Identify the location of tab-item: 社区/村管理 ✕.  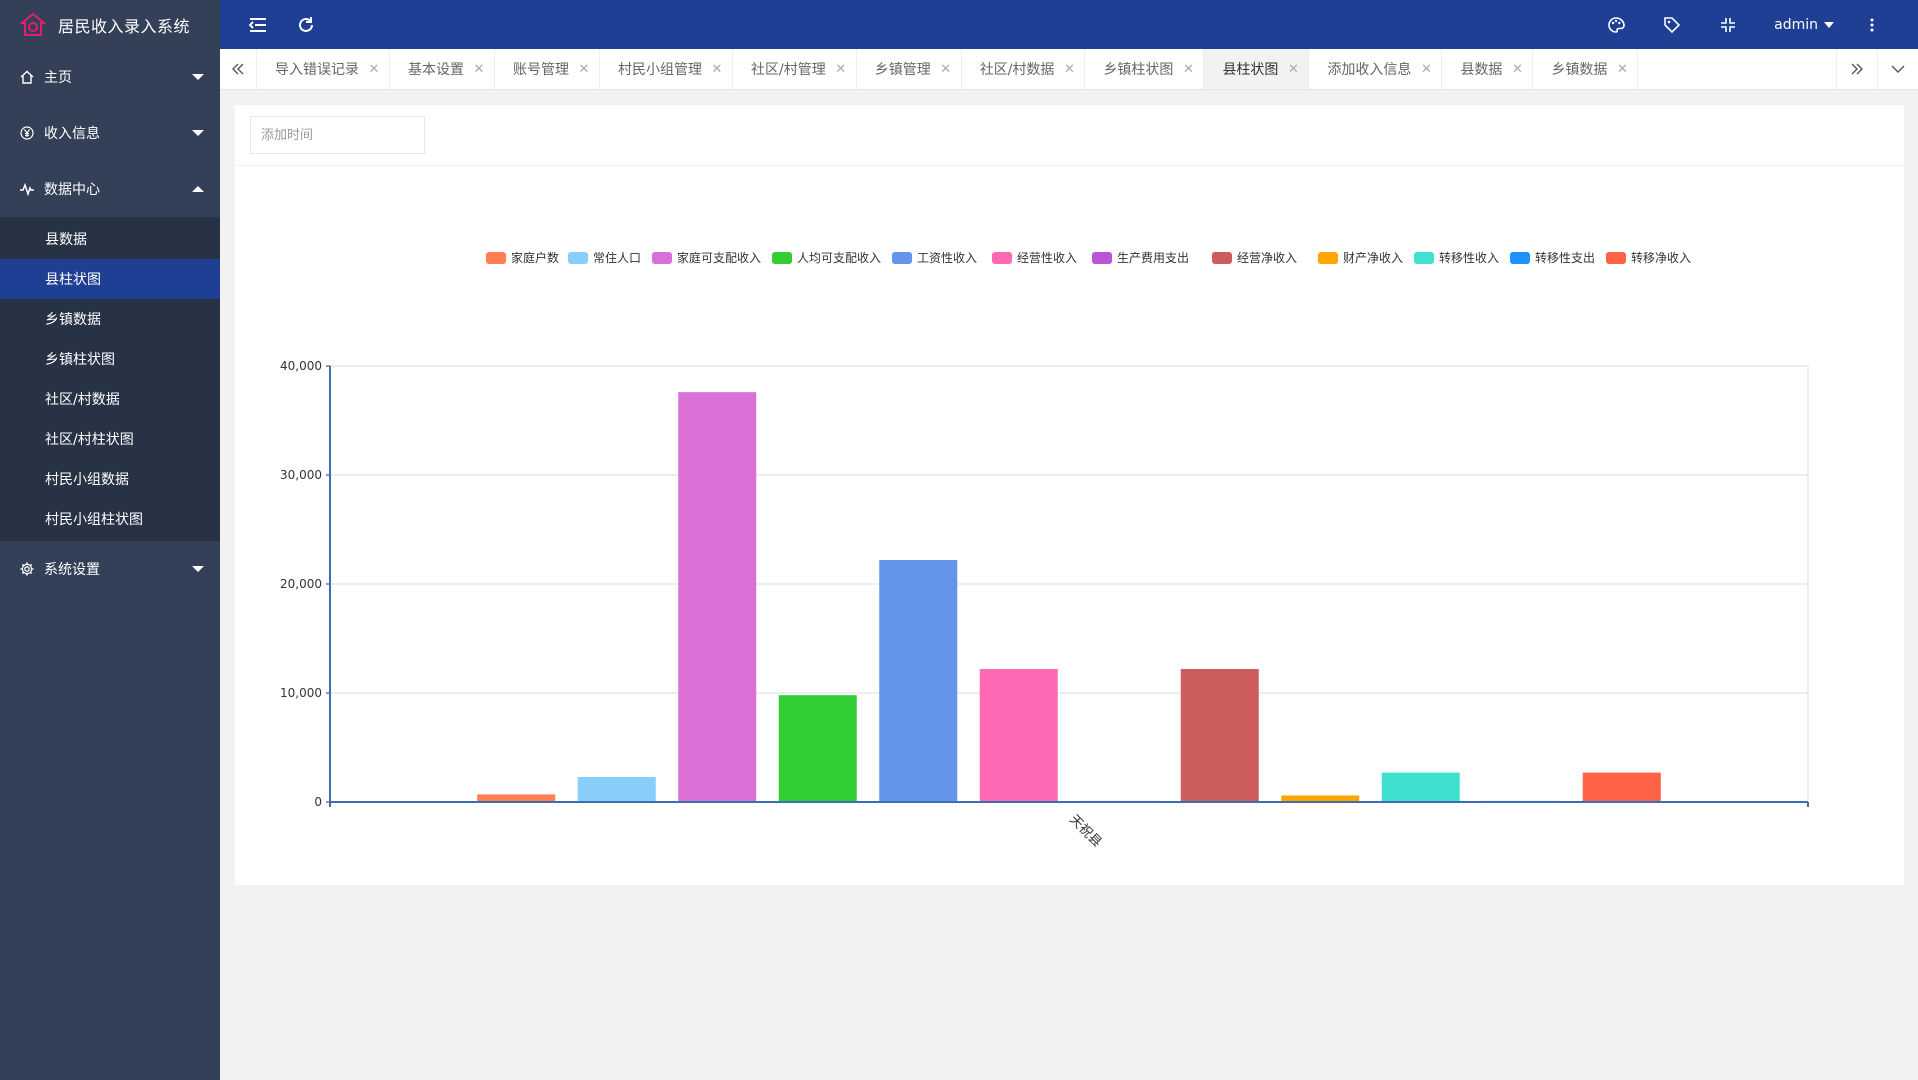
(795, 69).